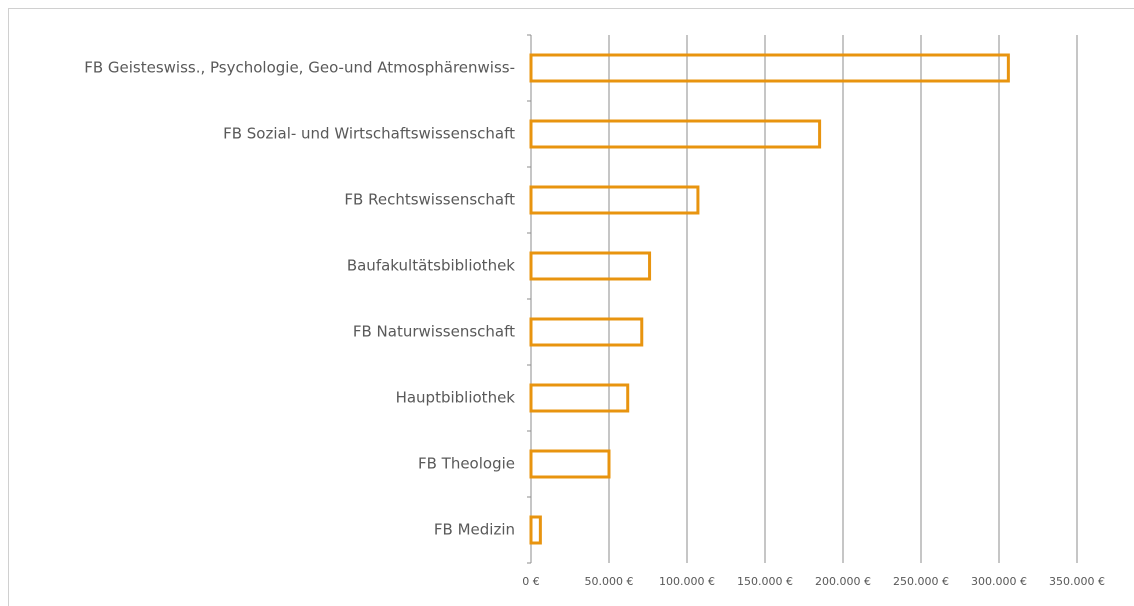 The height and width of the screenshot is (606, 1134). Describe the element at coordinates (466, 464) in the screenshot. I see `y-tick-label: FB Theologie` at that location.